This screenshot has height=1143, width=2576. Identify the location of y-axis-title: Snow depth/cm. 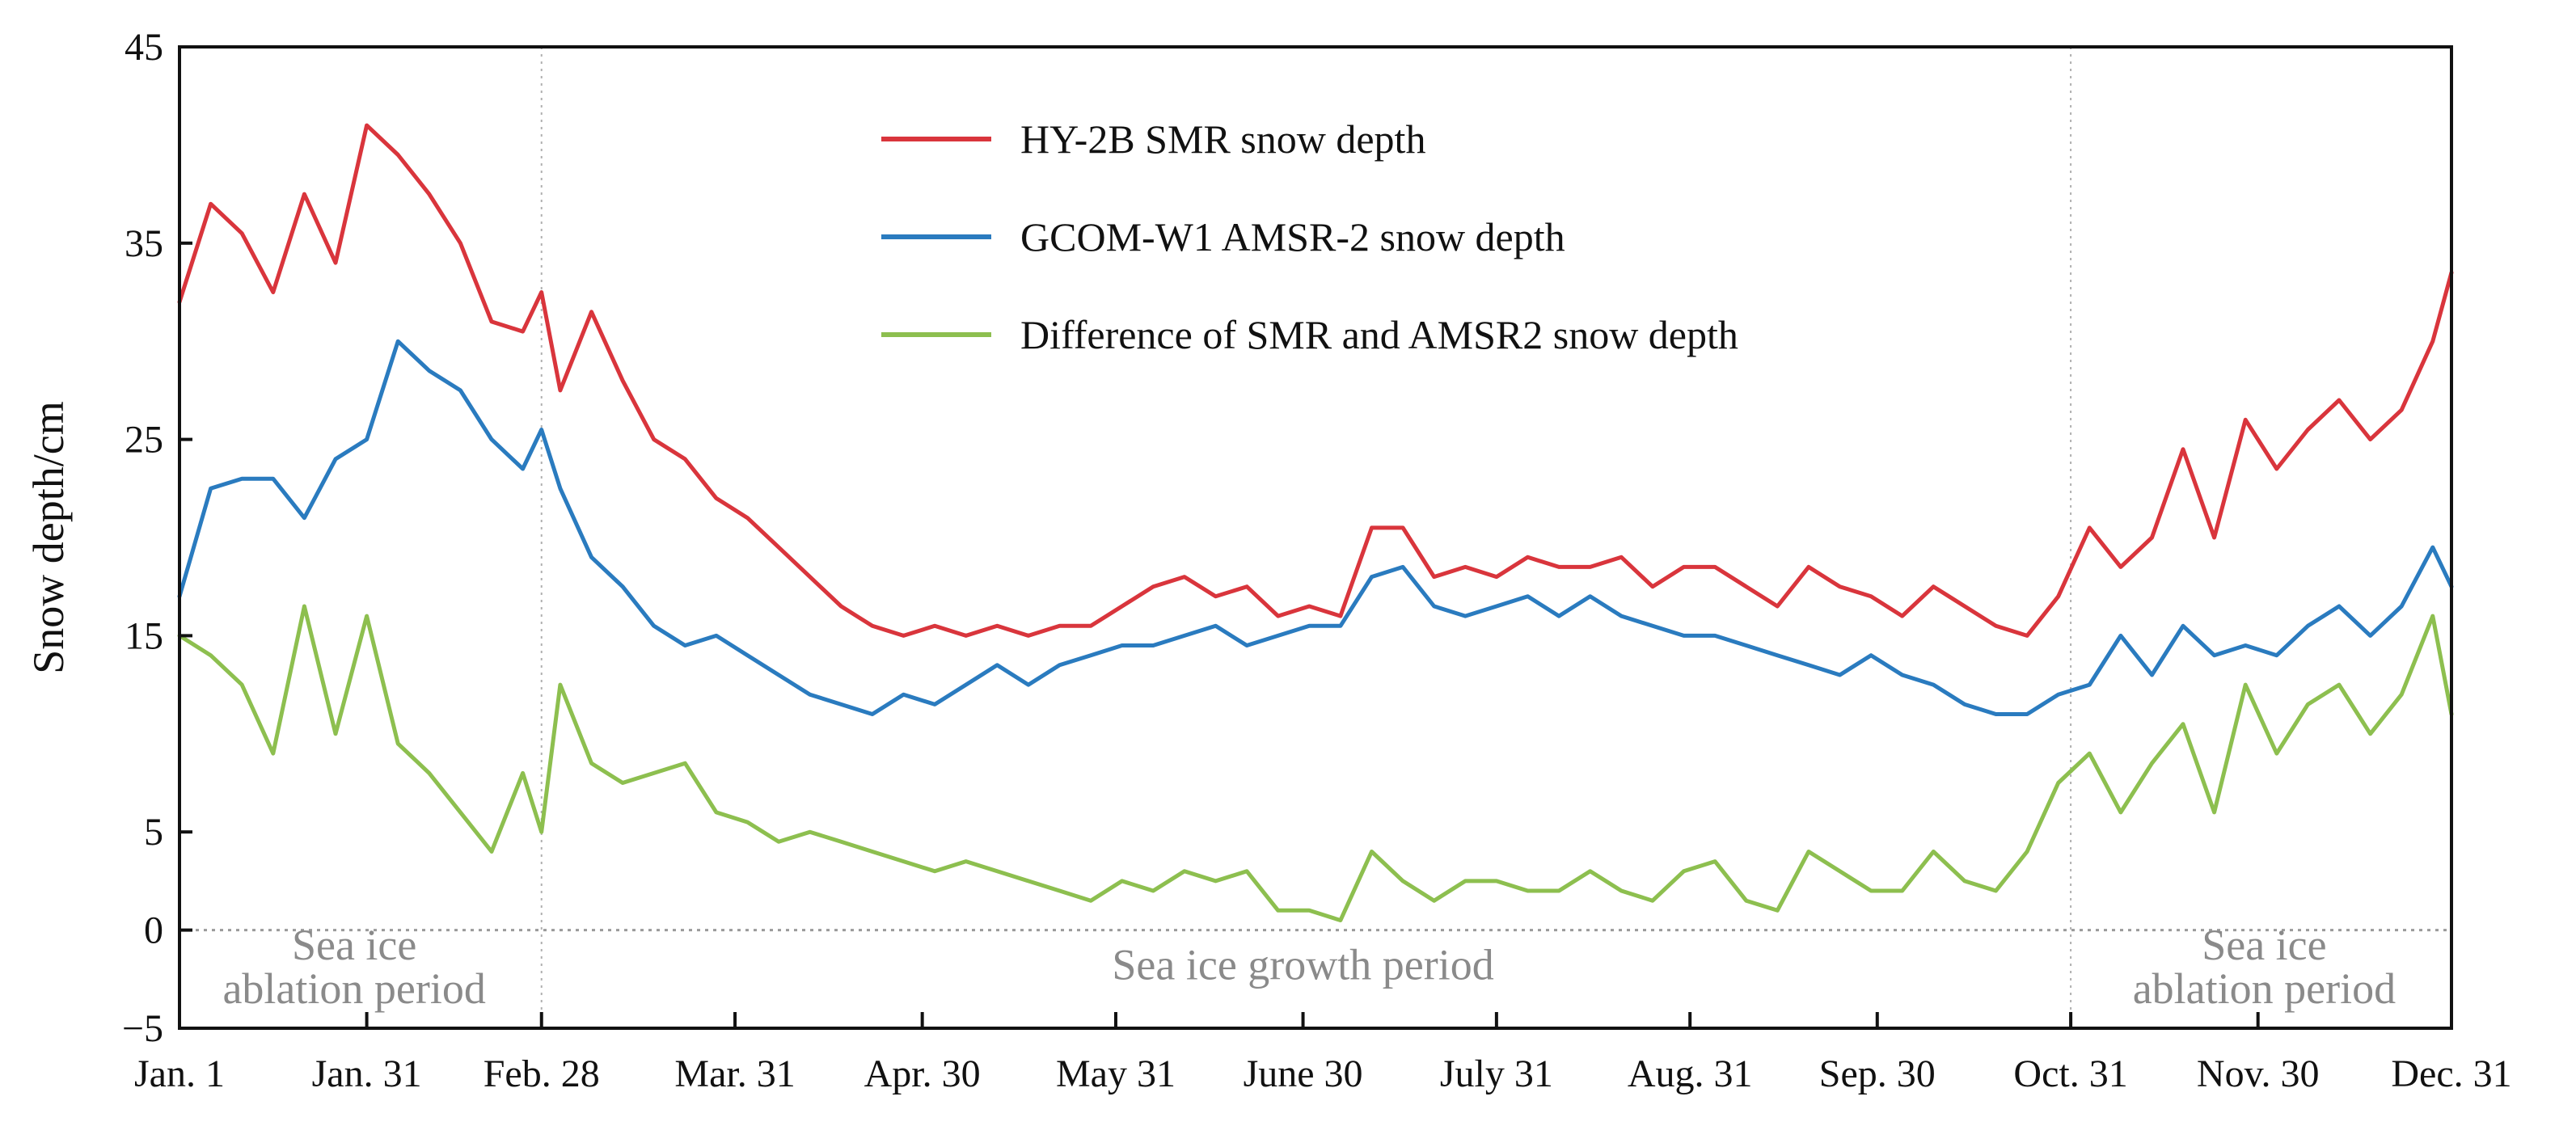
(48, 537).